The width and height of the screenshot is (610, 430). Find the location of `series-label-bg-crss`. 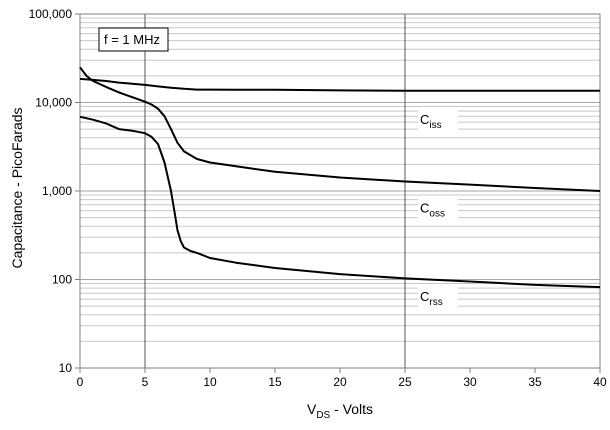

series-label-bg-crss is located at coordinates (438, 296).